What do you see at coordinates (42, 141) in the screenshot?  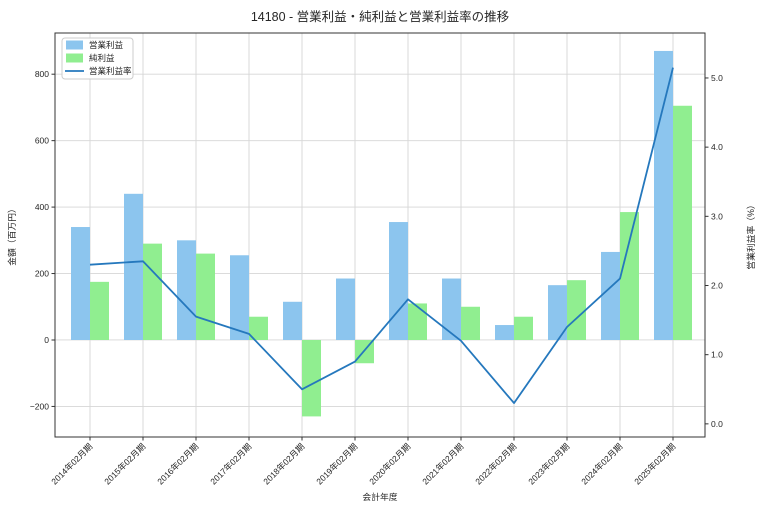 I see `y-tick-label-left: 600` at bounding box center [42, 141].